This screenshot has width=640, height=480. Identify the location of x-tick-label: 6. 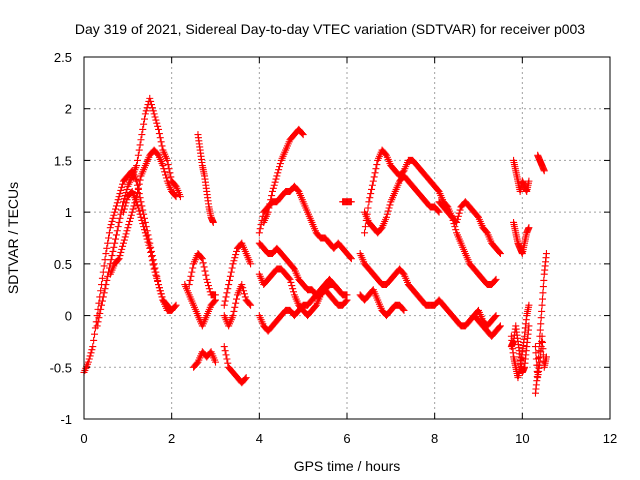
(346, 438).